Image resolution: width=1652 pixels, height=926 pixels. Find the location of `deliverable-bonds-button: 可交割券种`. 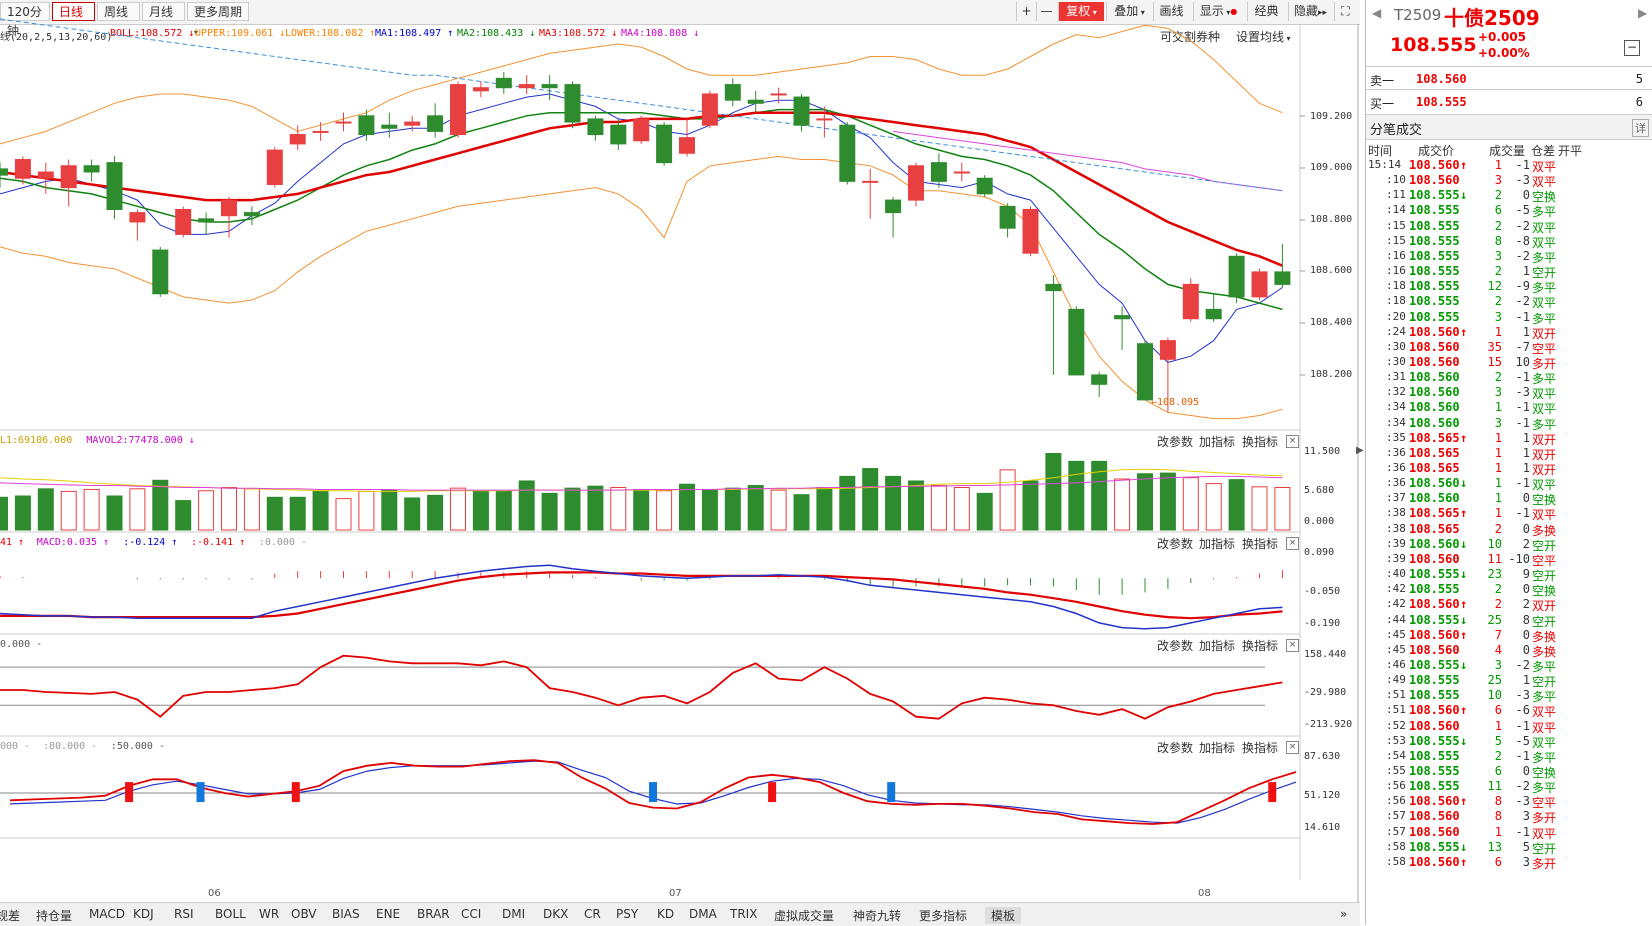

deliverable-bonds-button: 可交割券种 is located at coordinates (1190, 37).